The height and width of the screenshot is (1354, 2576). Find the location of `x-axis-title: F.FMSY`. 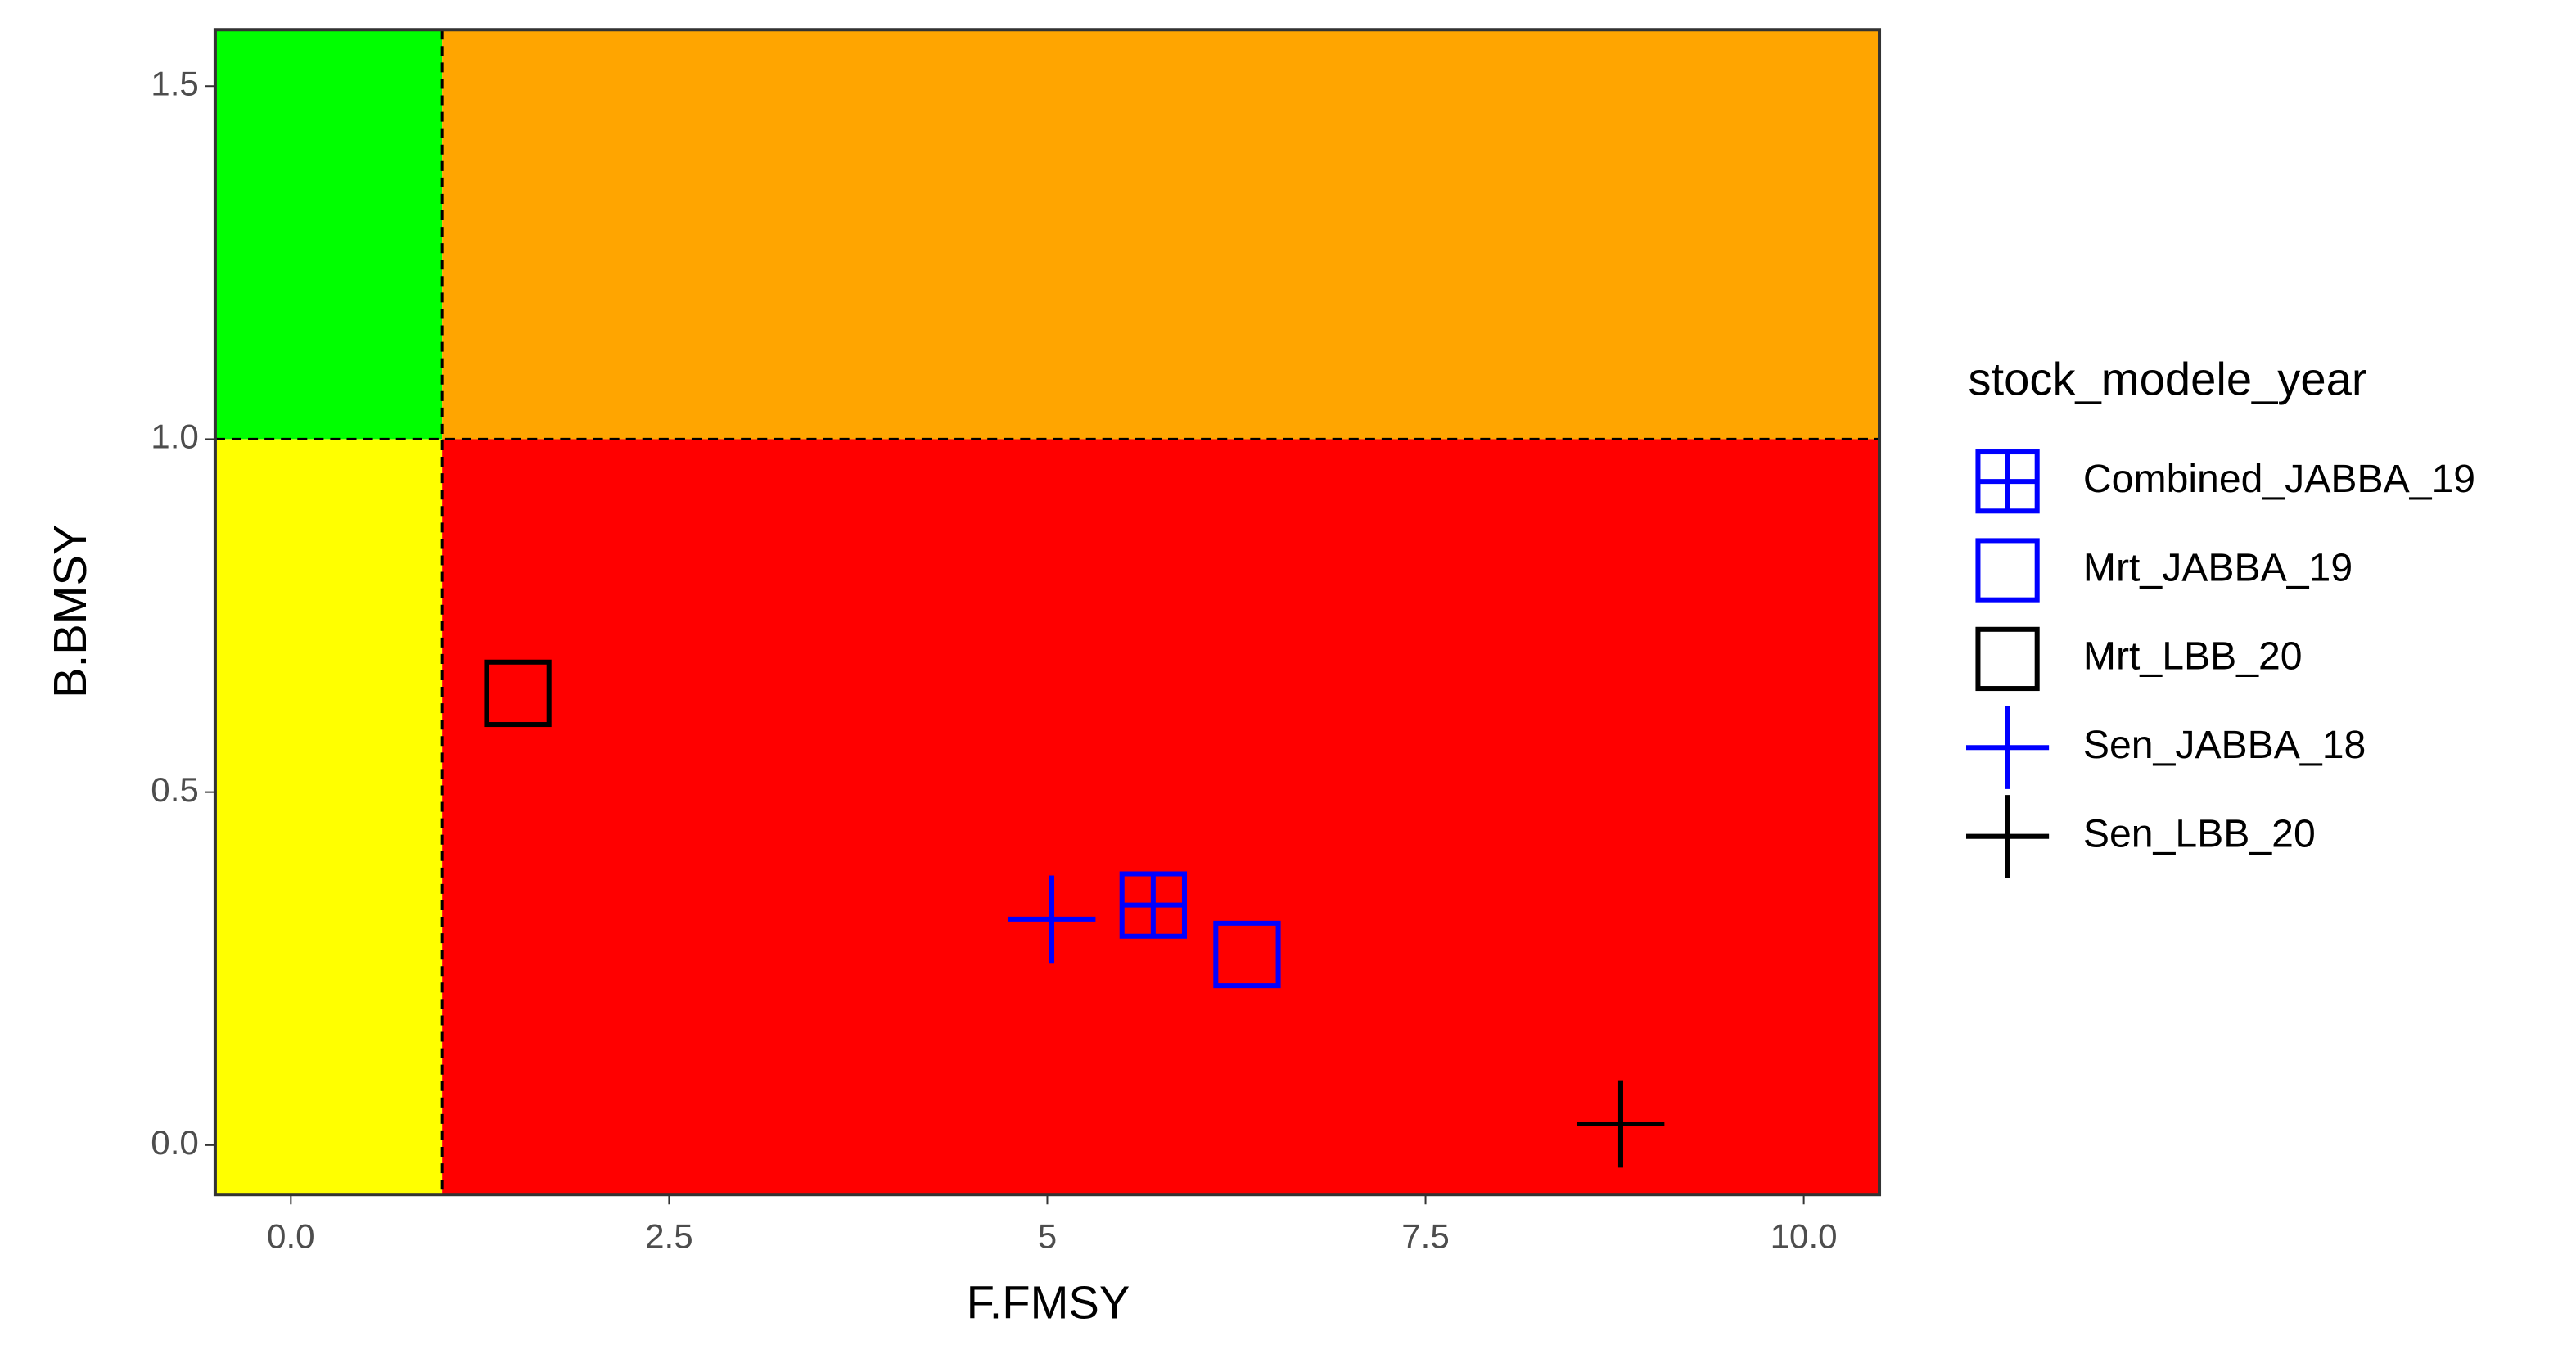

x-axis-title: F.FMSY is located at coordinates (1048, 1303).